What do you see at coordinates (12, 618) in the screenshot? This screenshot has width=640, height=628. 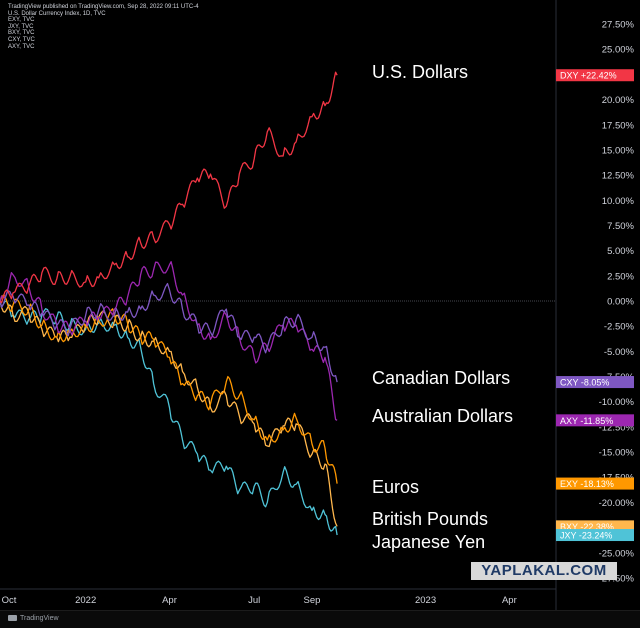 I see `tradingview-logo-icon` at bounding box center [12, 618].